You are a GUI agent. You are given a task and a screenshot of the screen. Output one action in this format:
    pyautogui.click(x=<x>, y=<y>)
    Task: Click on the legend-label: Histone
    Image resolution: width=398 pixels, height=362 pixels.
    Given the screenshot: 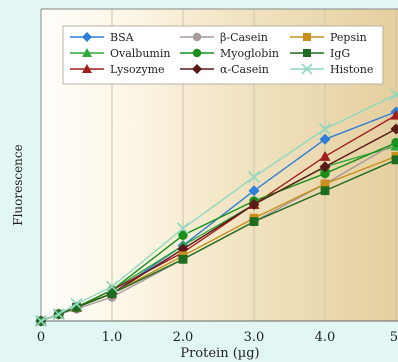 What is the action you would take?
    pyautogui.click(x=351, y=69)
    